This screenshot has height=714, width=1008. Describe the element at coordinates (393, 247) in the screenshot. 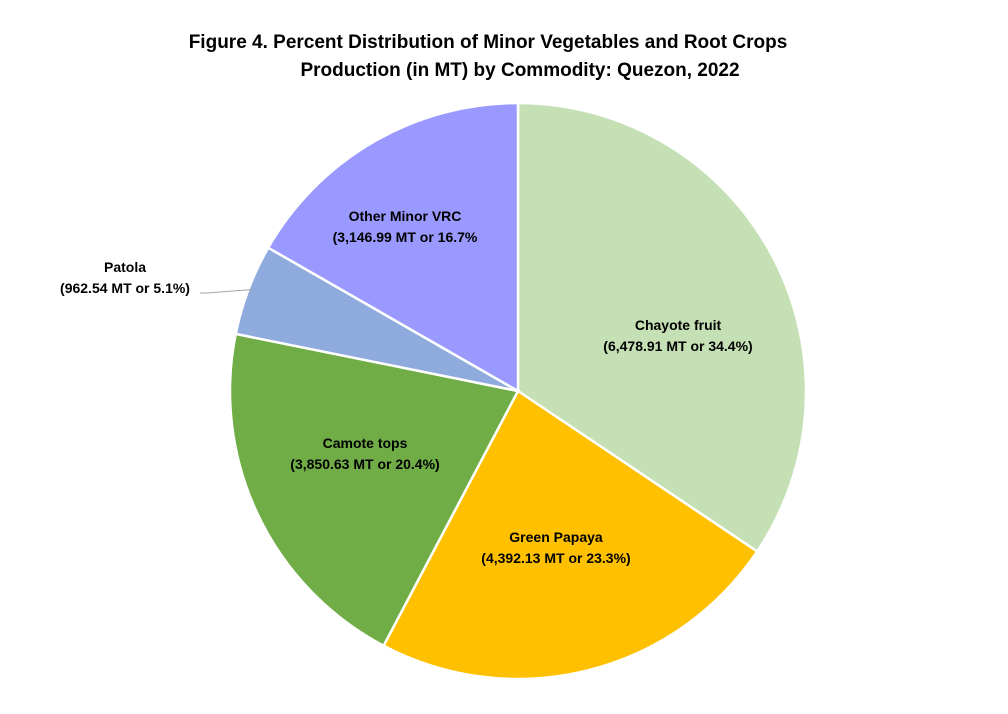

I see `slice-other-minor-vrc` at that location.